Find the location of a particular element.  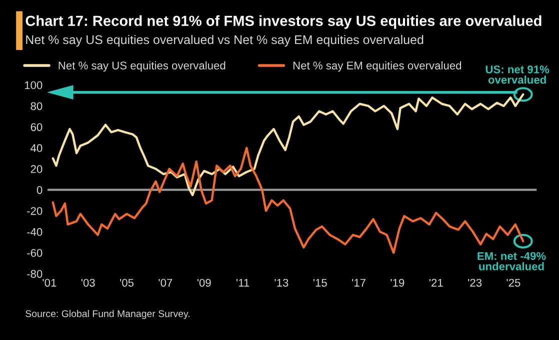

y-tick-label: 60 is located at coordinates (36, 127).